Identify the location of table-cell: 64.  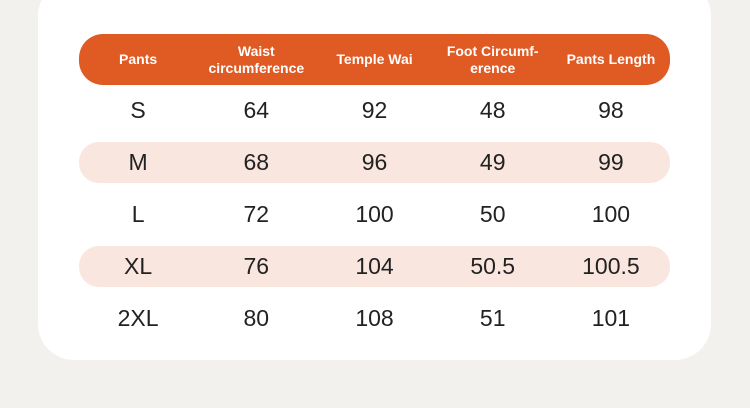
(256, 109).